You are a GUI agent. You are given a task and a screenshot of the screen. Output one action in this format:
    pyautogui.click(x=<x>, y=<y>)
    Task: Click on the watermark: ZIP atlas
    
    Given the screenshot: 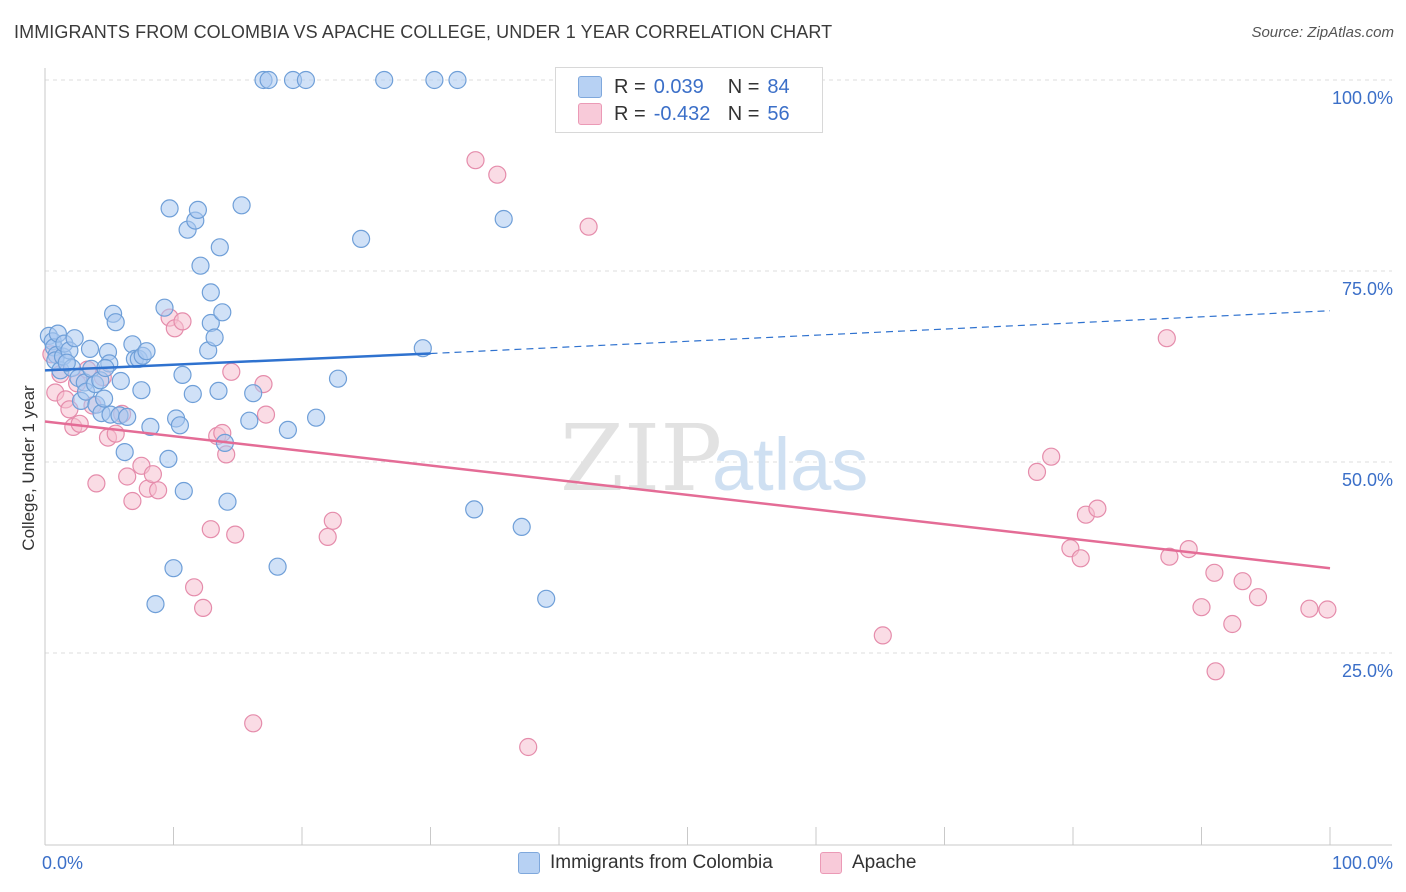 What is the action you would take?
    pyautogui.click(x=714, y=458)
    